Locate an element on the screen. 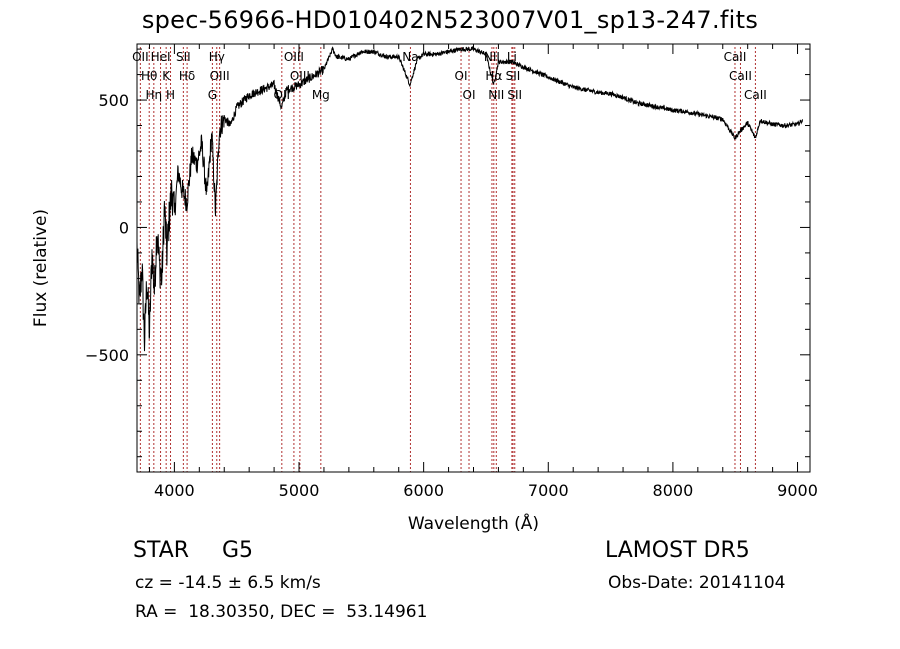  y-axis-label: Flux (relative) is located at coordinates (41, 268).